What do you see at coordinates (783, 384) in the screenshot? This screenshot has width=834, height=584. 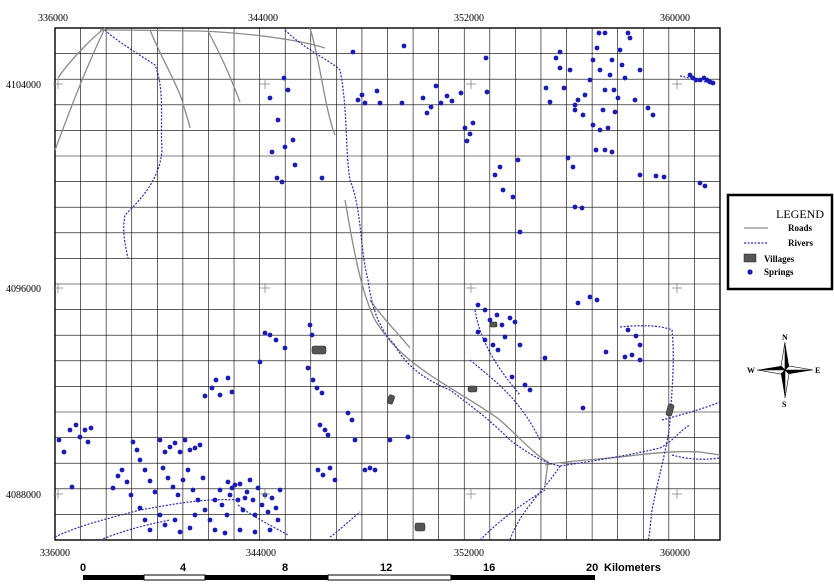 I see `compass-point-s` at bounding box center [783, 384].